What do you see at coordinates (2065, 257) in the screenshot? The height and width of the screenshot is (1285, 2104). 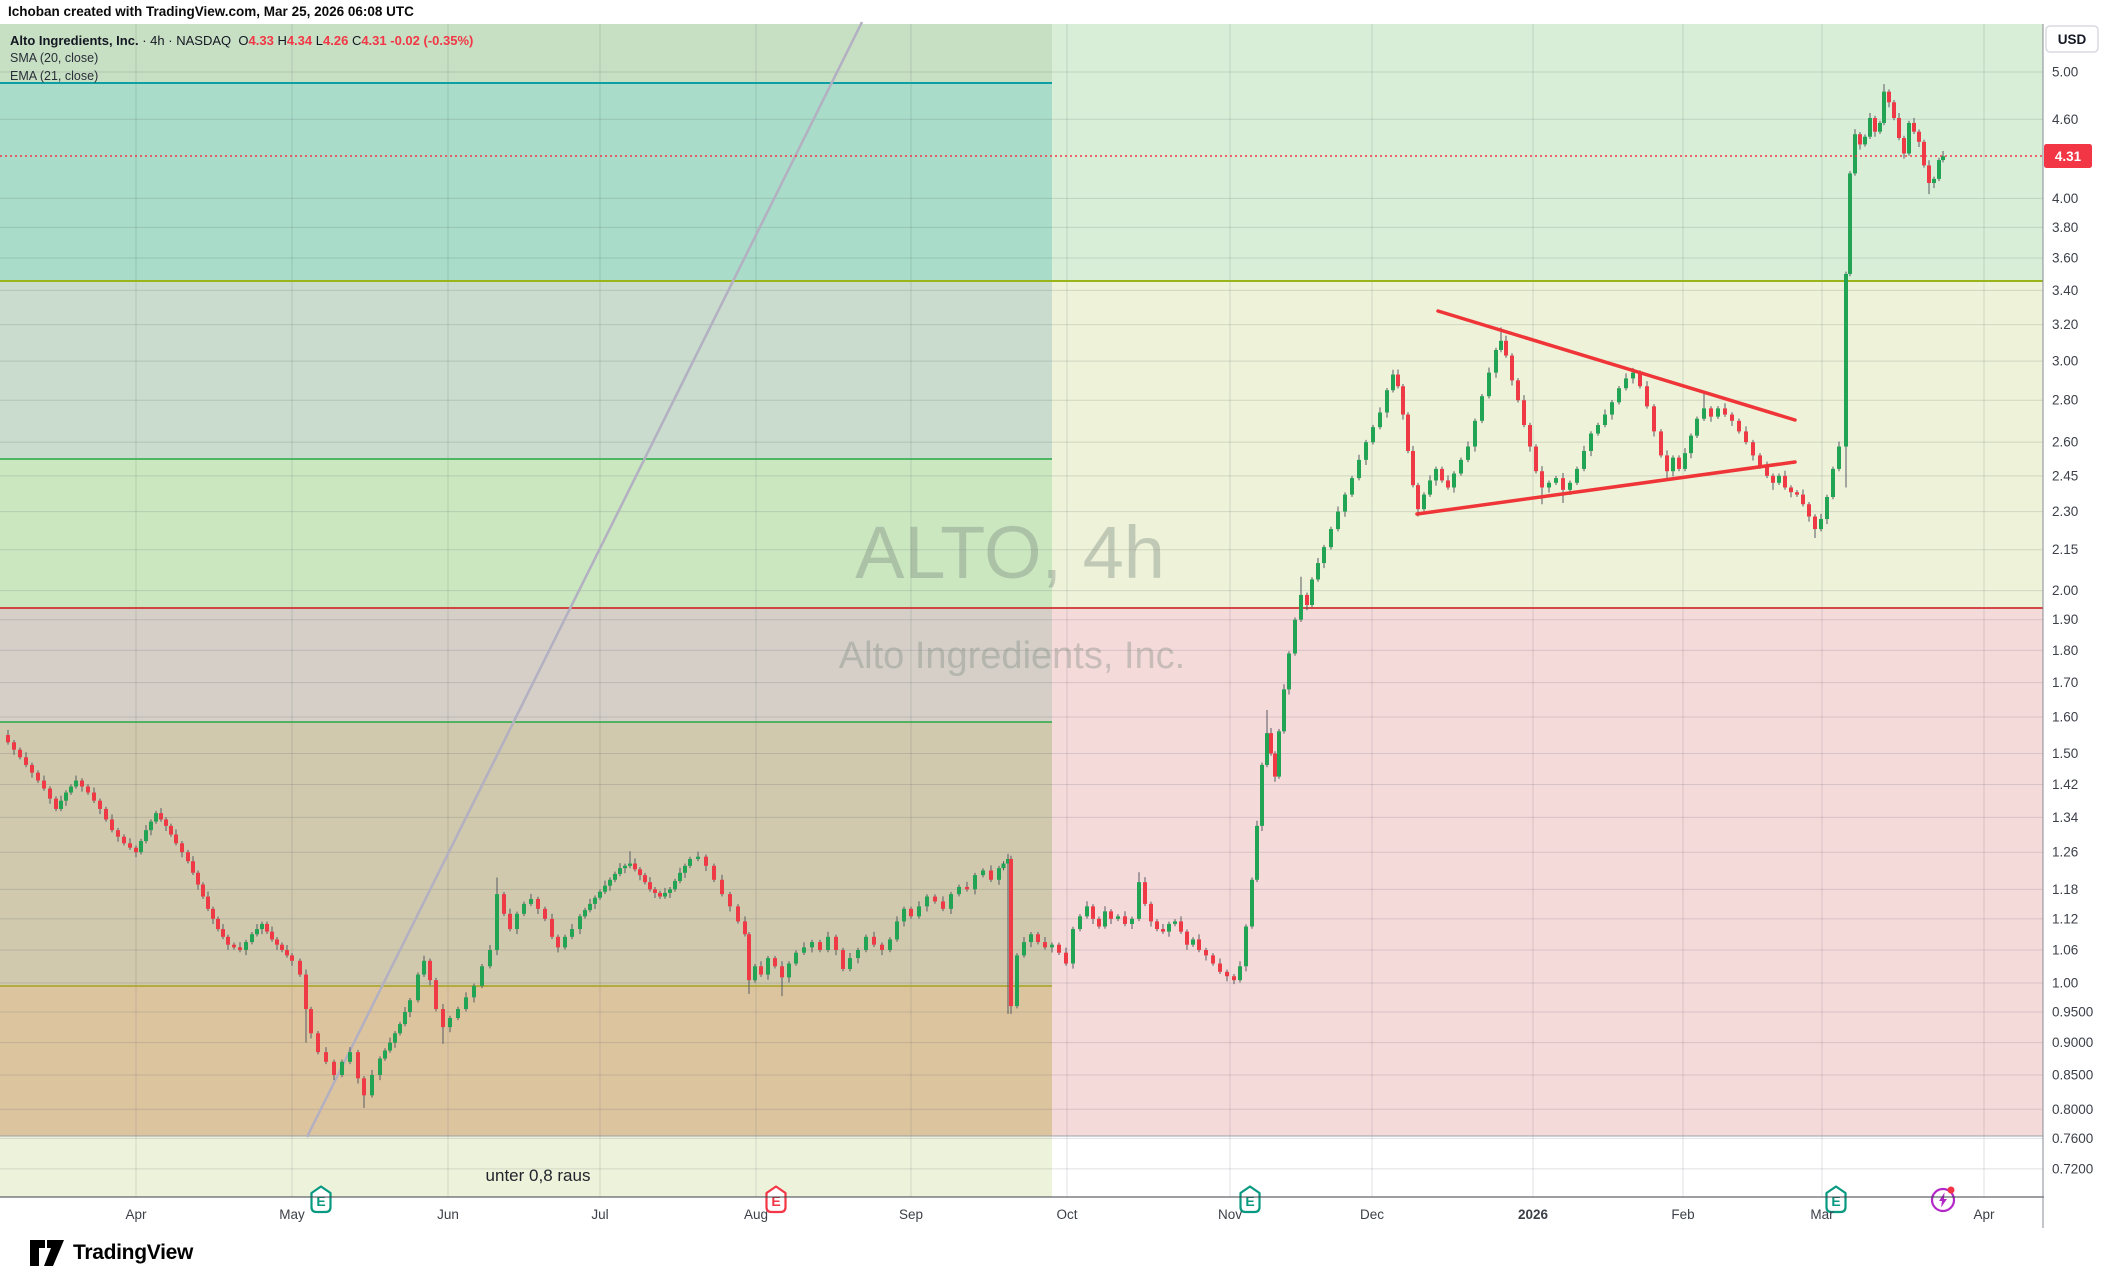 I see `price-tick-label: 3.60` at bounding box center [2065, 257].